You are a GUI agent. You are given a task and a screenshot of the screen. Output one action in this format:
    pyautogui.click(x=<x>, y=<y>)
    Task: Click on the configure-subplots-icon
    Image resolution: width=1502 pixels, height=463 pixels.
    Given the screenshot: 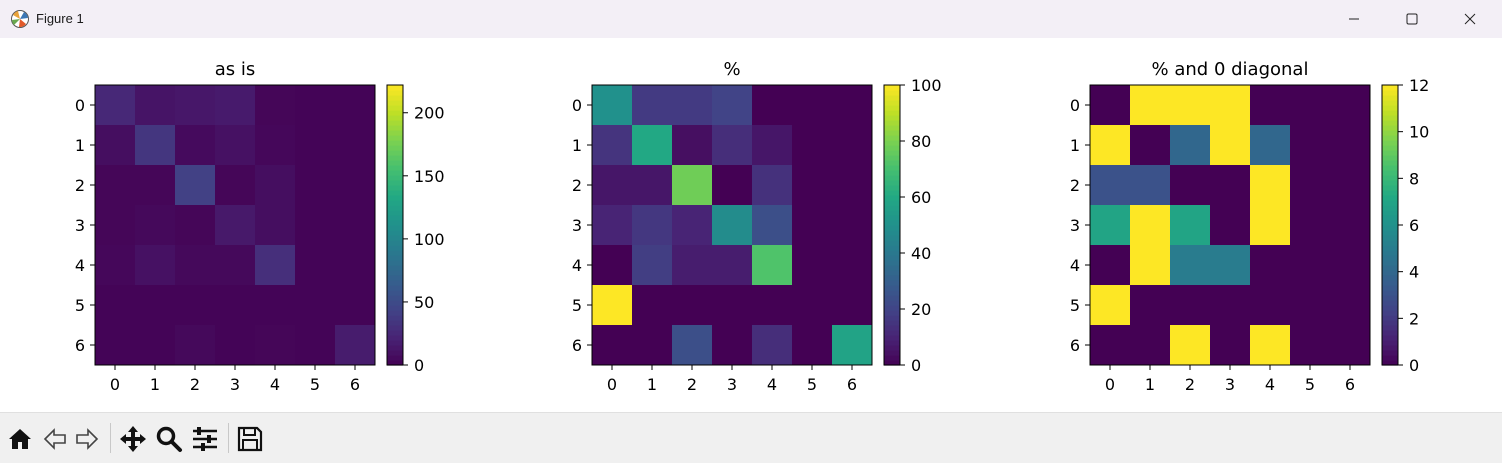 What is the action you would take?
    pyautogui.click(x=205, y=439)
    